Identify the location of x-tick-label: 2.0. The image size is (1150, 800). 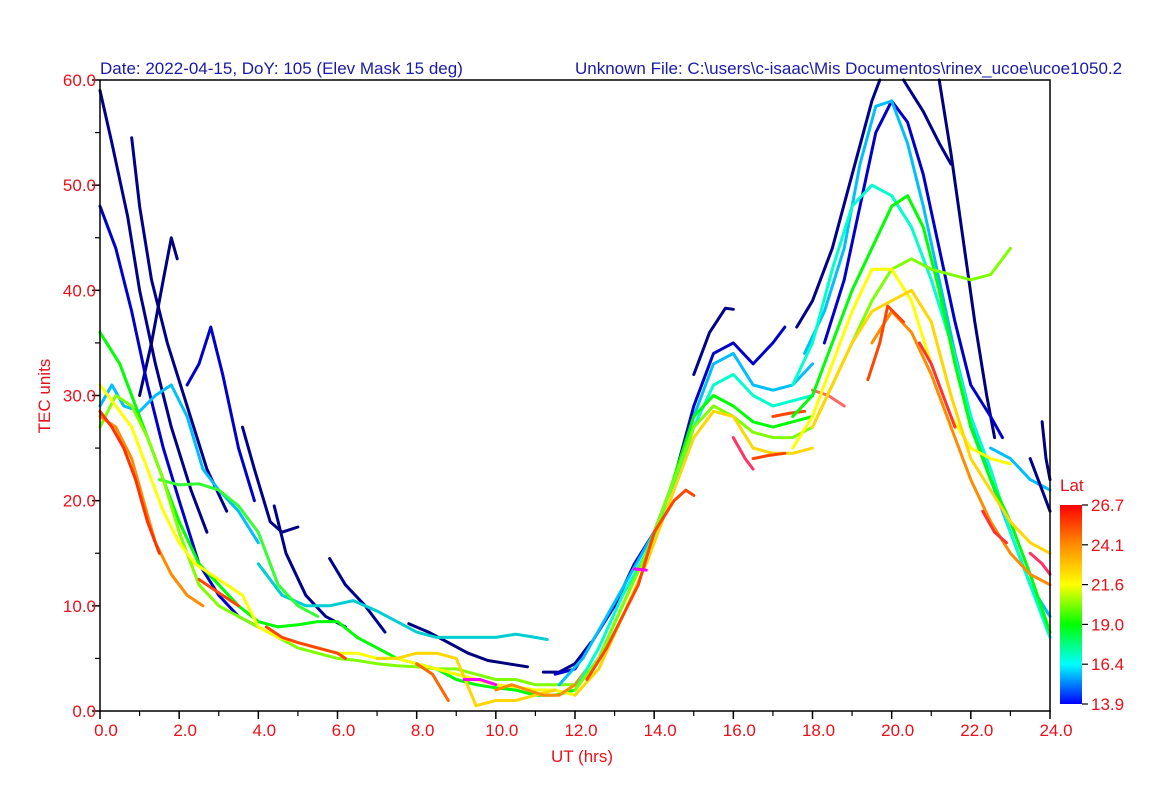
(185, 730).